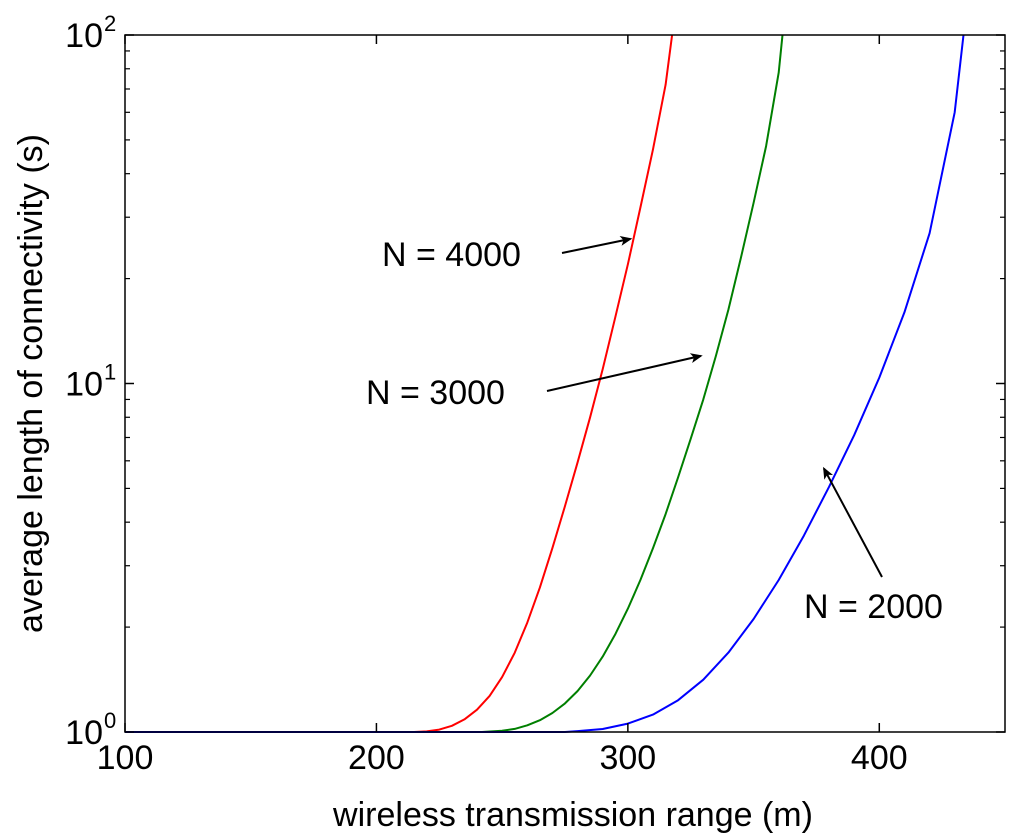 Image resolution: width=1024 pixels, height=836 pixels. What do you see at coordinates (376, 758) in the screenshot?
I see `x-tick-label: 200` at bounding box center [376, 758].